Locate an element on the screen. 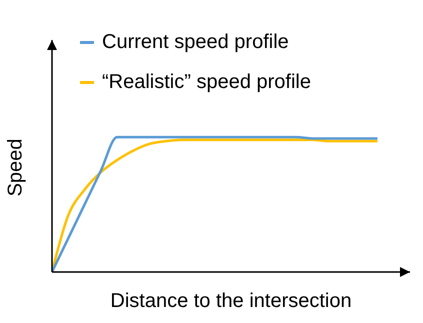  y-axis-title: Speed is located at coordinates (16, 168).